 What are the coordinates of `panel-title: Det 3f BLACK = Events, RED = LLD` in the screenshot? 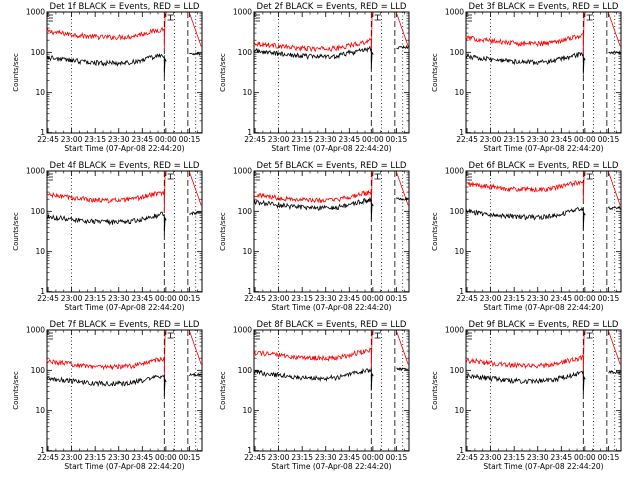 It's located at (544, 7).